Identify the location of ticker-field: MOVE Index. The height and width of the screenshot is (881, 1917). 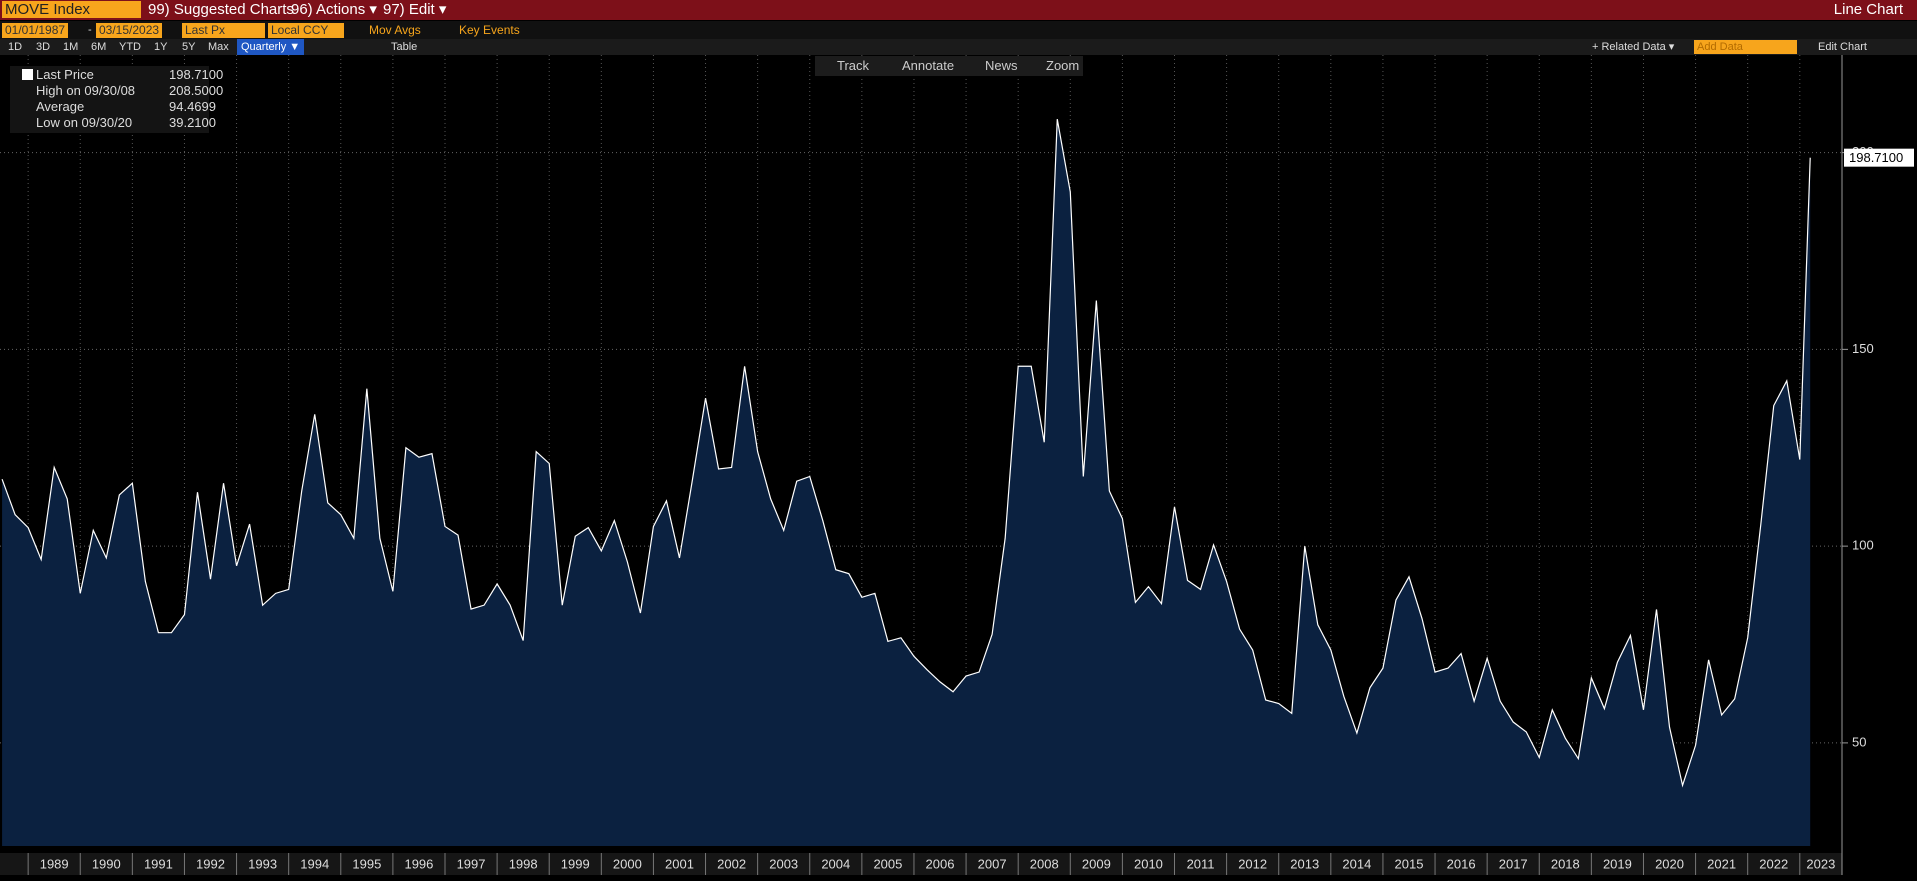
(71, 9).